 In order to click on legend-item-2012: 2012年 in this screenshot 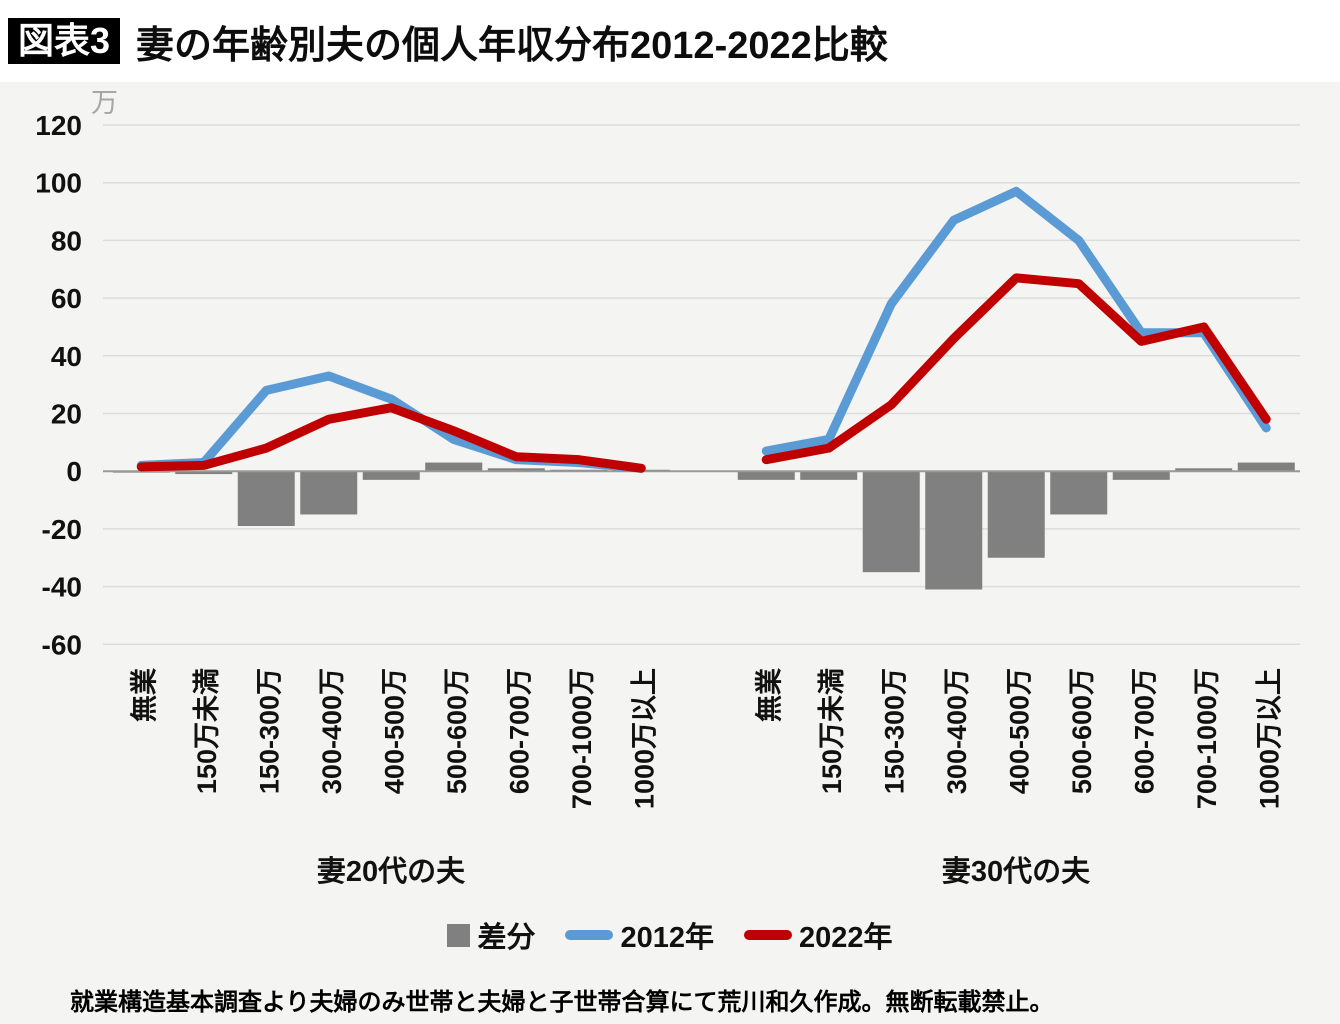, I will do `click(639, 935)`.